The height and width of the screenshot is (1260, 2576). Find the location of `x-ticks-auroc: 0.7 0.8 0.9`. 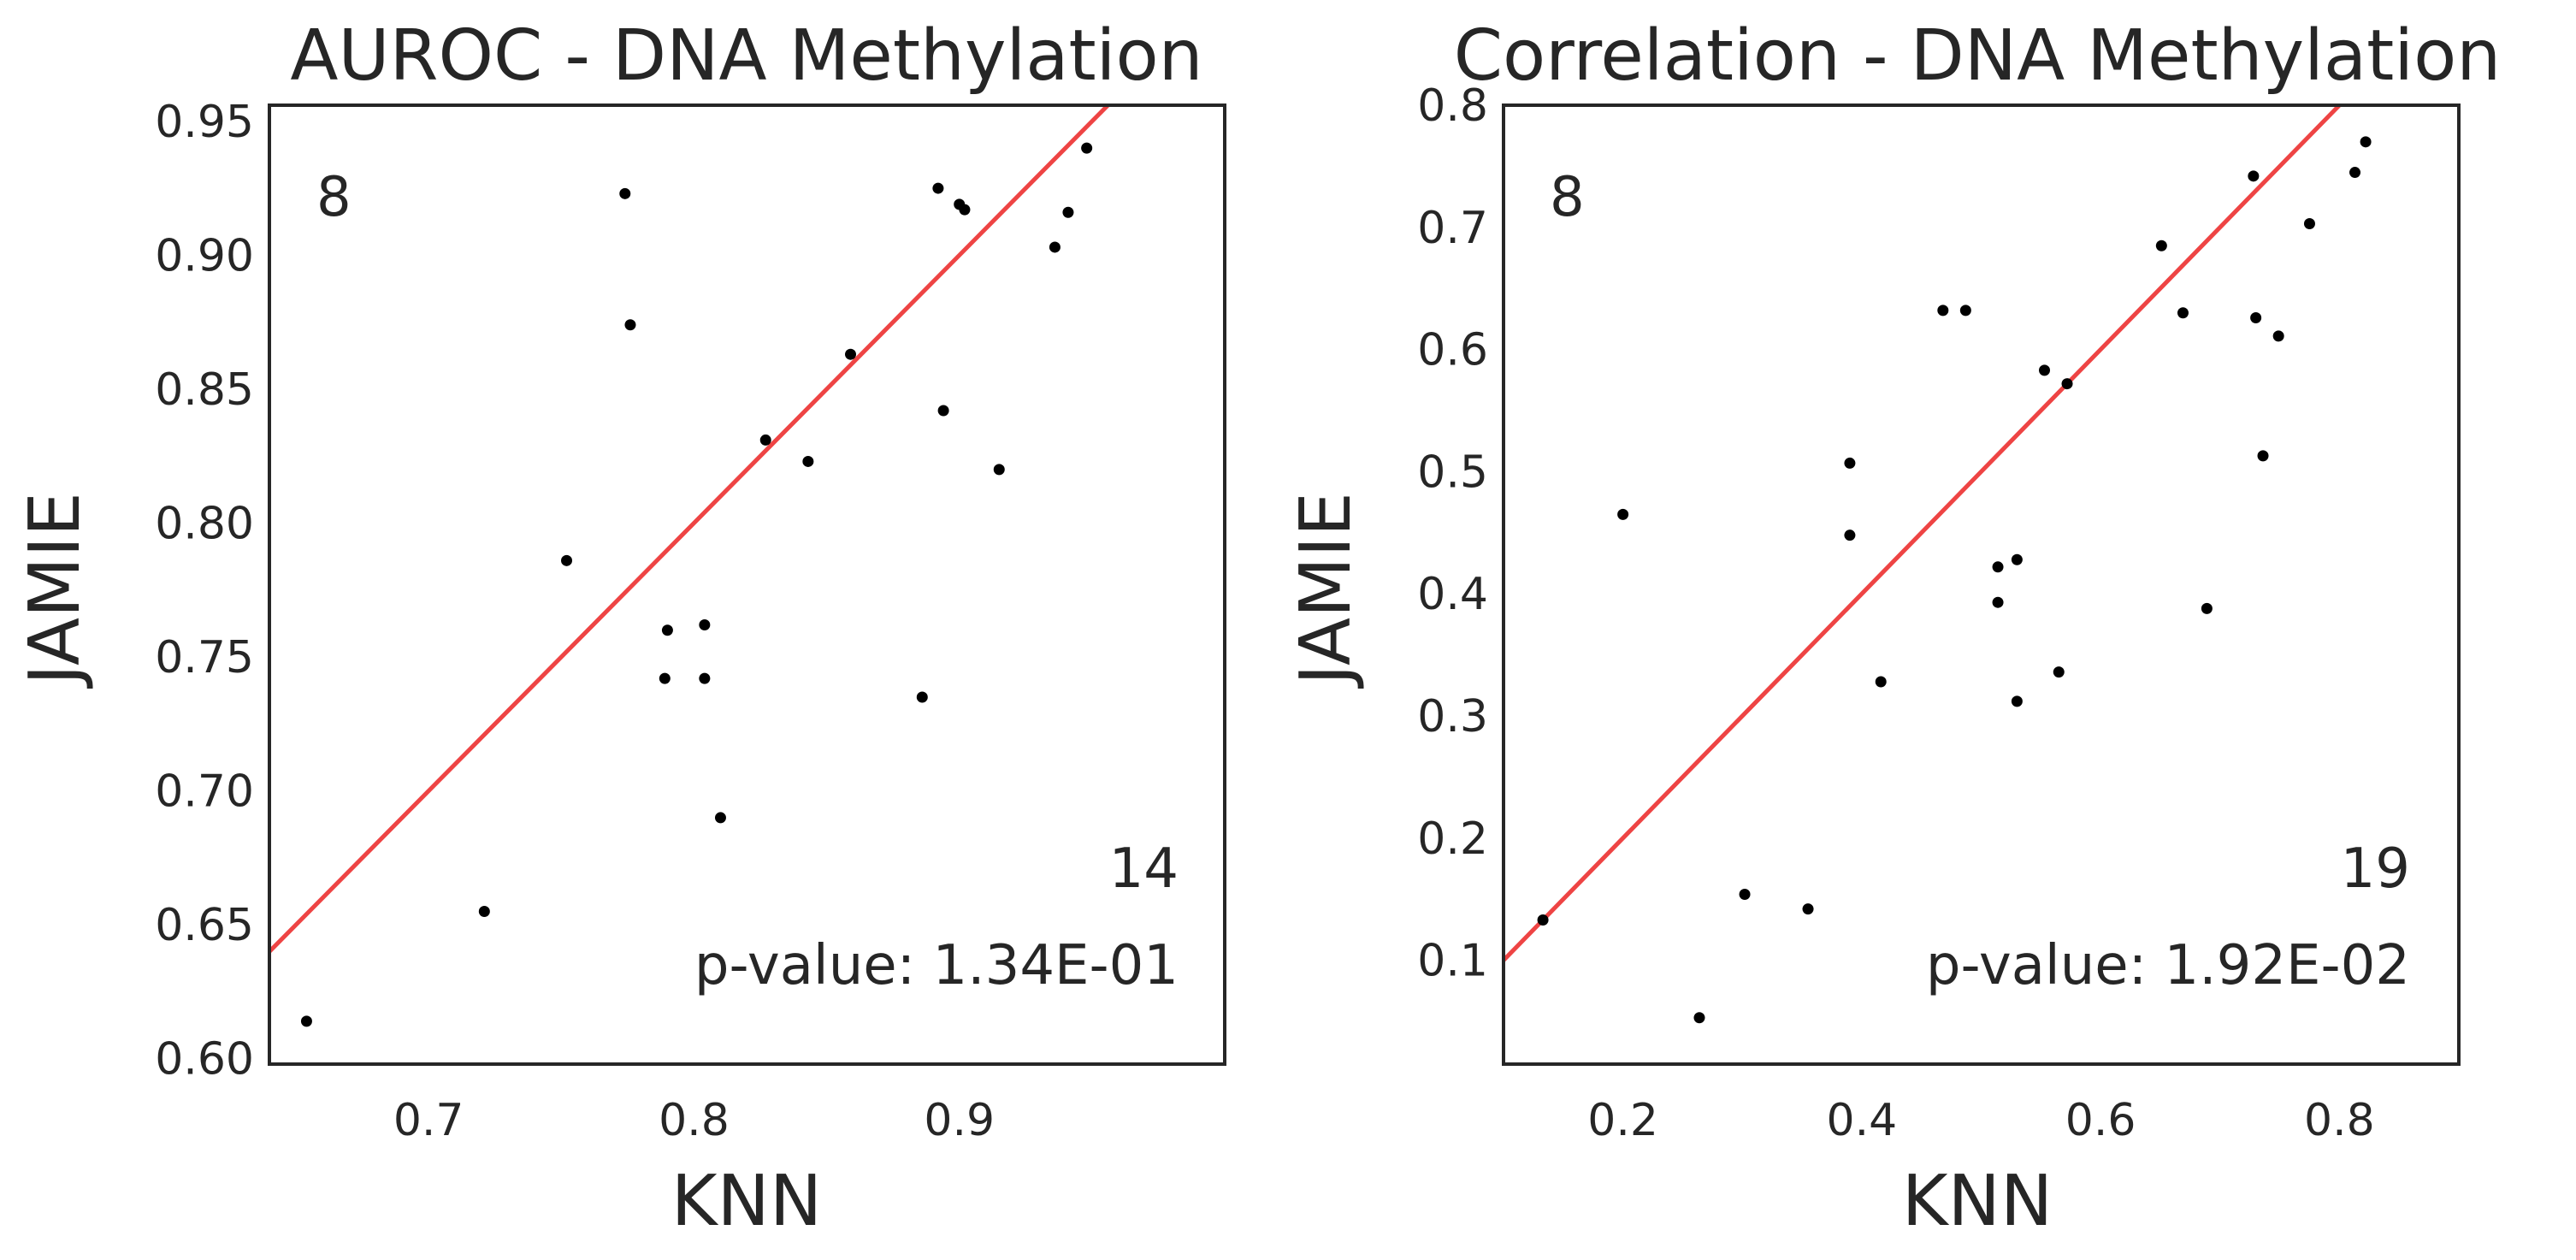

x-ticks-auroc: 0.7 0.8 0.9 is located at coordinates (694, 1120).